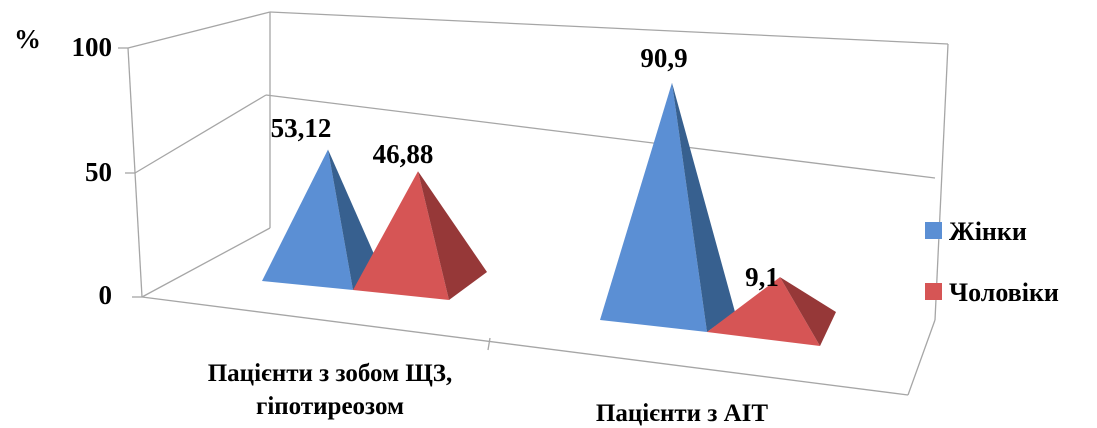 The width and height of the screenshot is (1097, 428). Describe the element at coordinates (762, 277) in the screenshot. I see `value-label-cholovik-cat2: 9,1` at that location.